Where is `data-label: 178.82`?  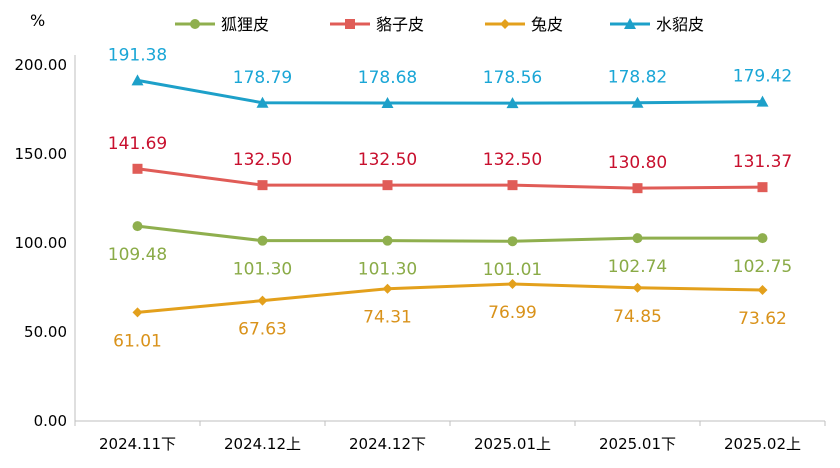 data-label: 178.82 is located at coordinates (637, 78).